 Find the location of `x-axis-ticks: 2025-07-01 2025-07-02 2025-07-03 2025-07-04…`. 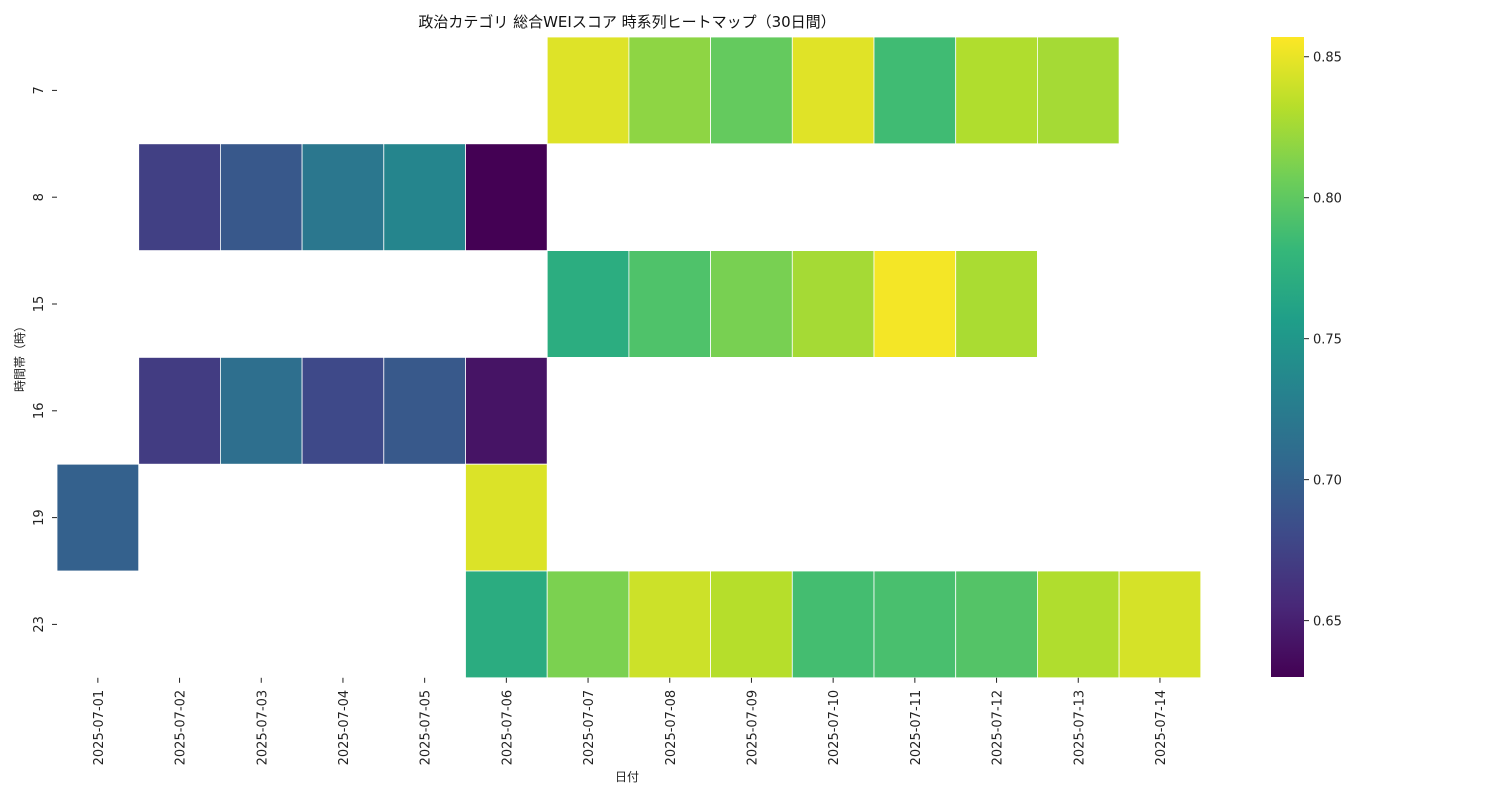

x-axis-ticks: 2025-07-01 2025-07-02 2025-07-03 2025-07-04… is located at coordinates (630, 721).